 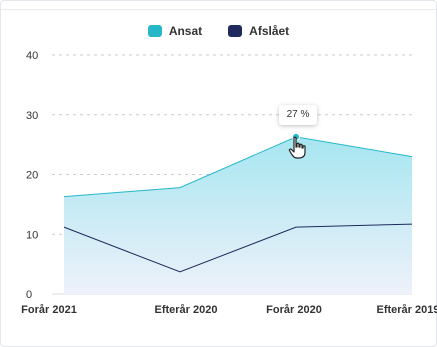 I want to click on y-tick-label-20: 20, so click(x=32, y=176).